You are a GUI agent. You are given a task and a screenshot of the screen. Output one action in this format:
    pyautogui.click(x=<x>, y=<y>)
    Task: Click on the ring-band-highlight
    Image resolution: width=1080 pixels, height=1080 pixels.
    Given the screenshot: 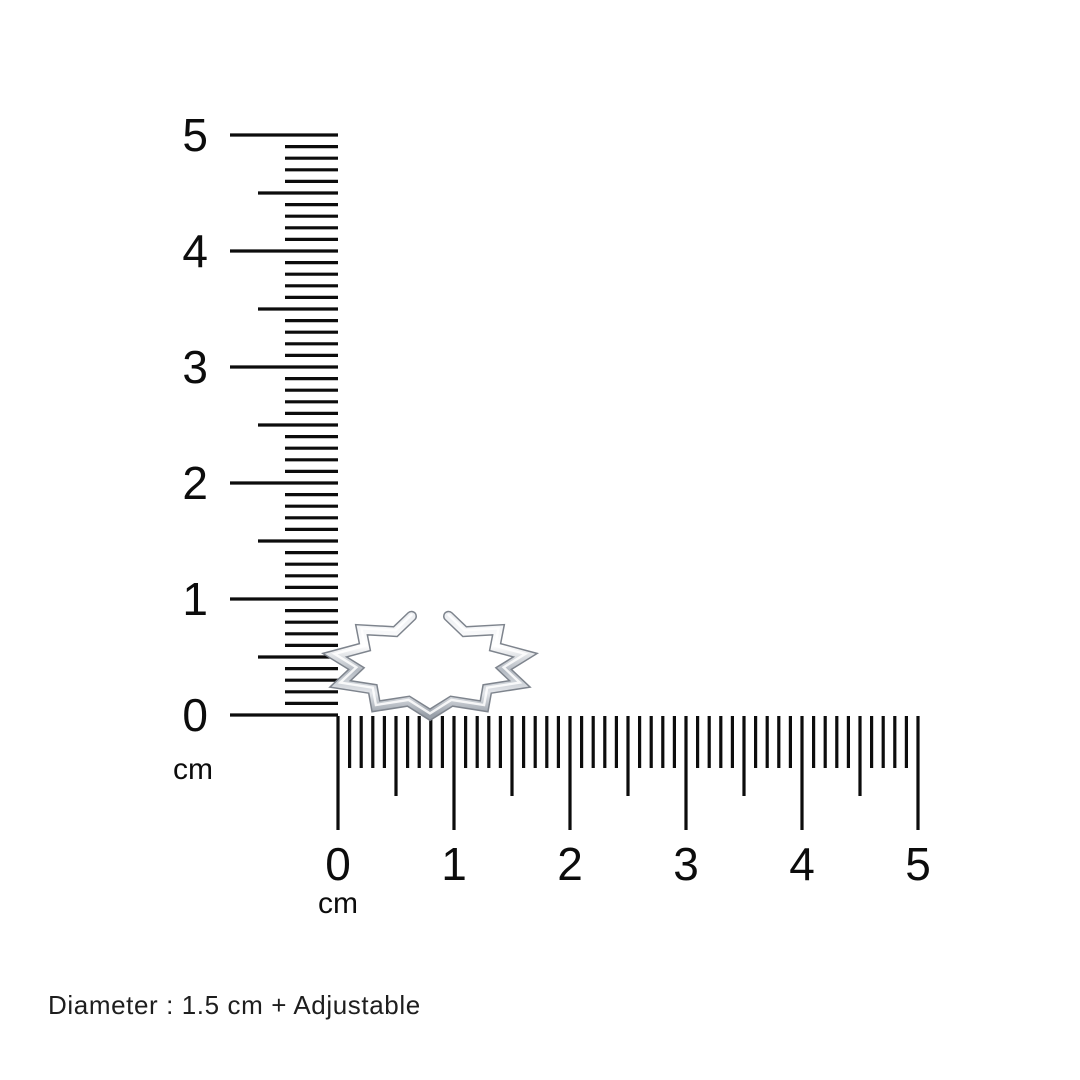 What is the action you would take?
    pyautogui.click(x=430, y=664)
    